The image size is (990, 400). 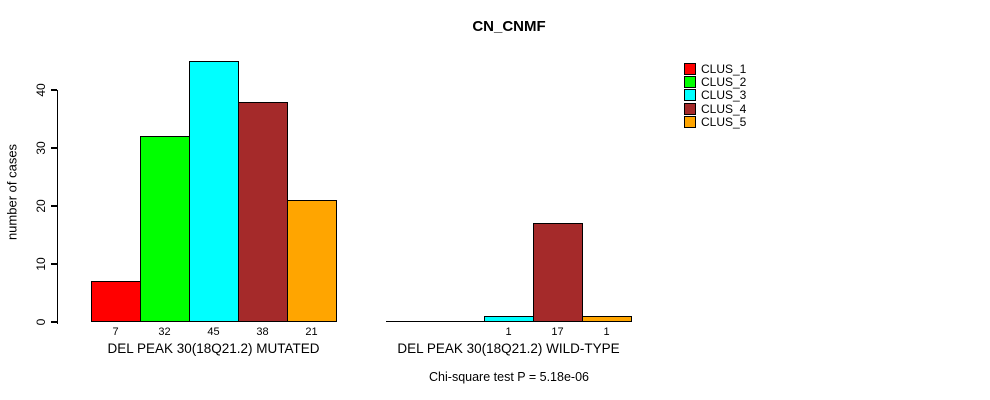 What do you see at coordinates (41, 206) in the screenshot?
I see `y-tick-label: 20` at bounding box center [41, 206].